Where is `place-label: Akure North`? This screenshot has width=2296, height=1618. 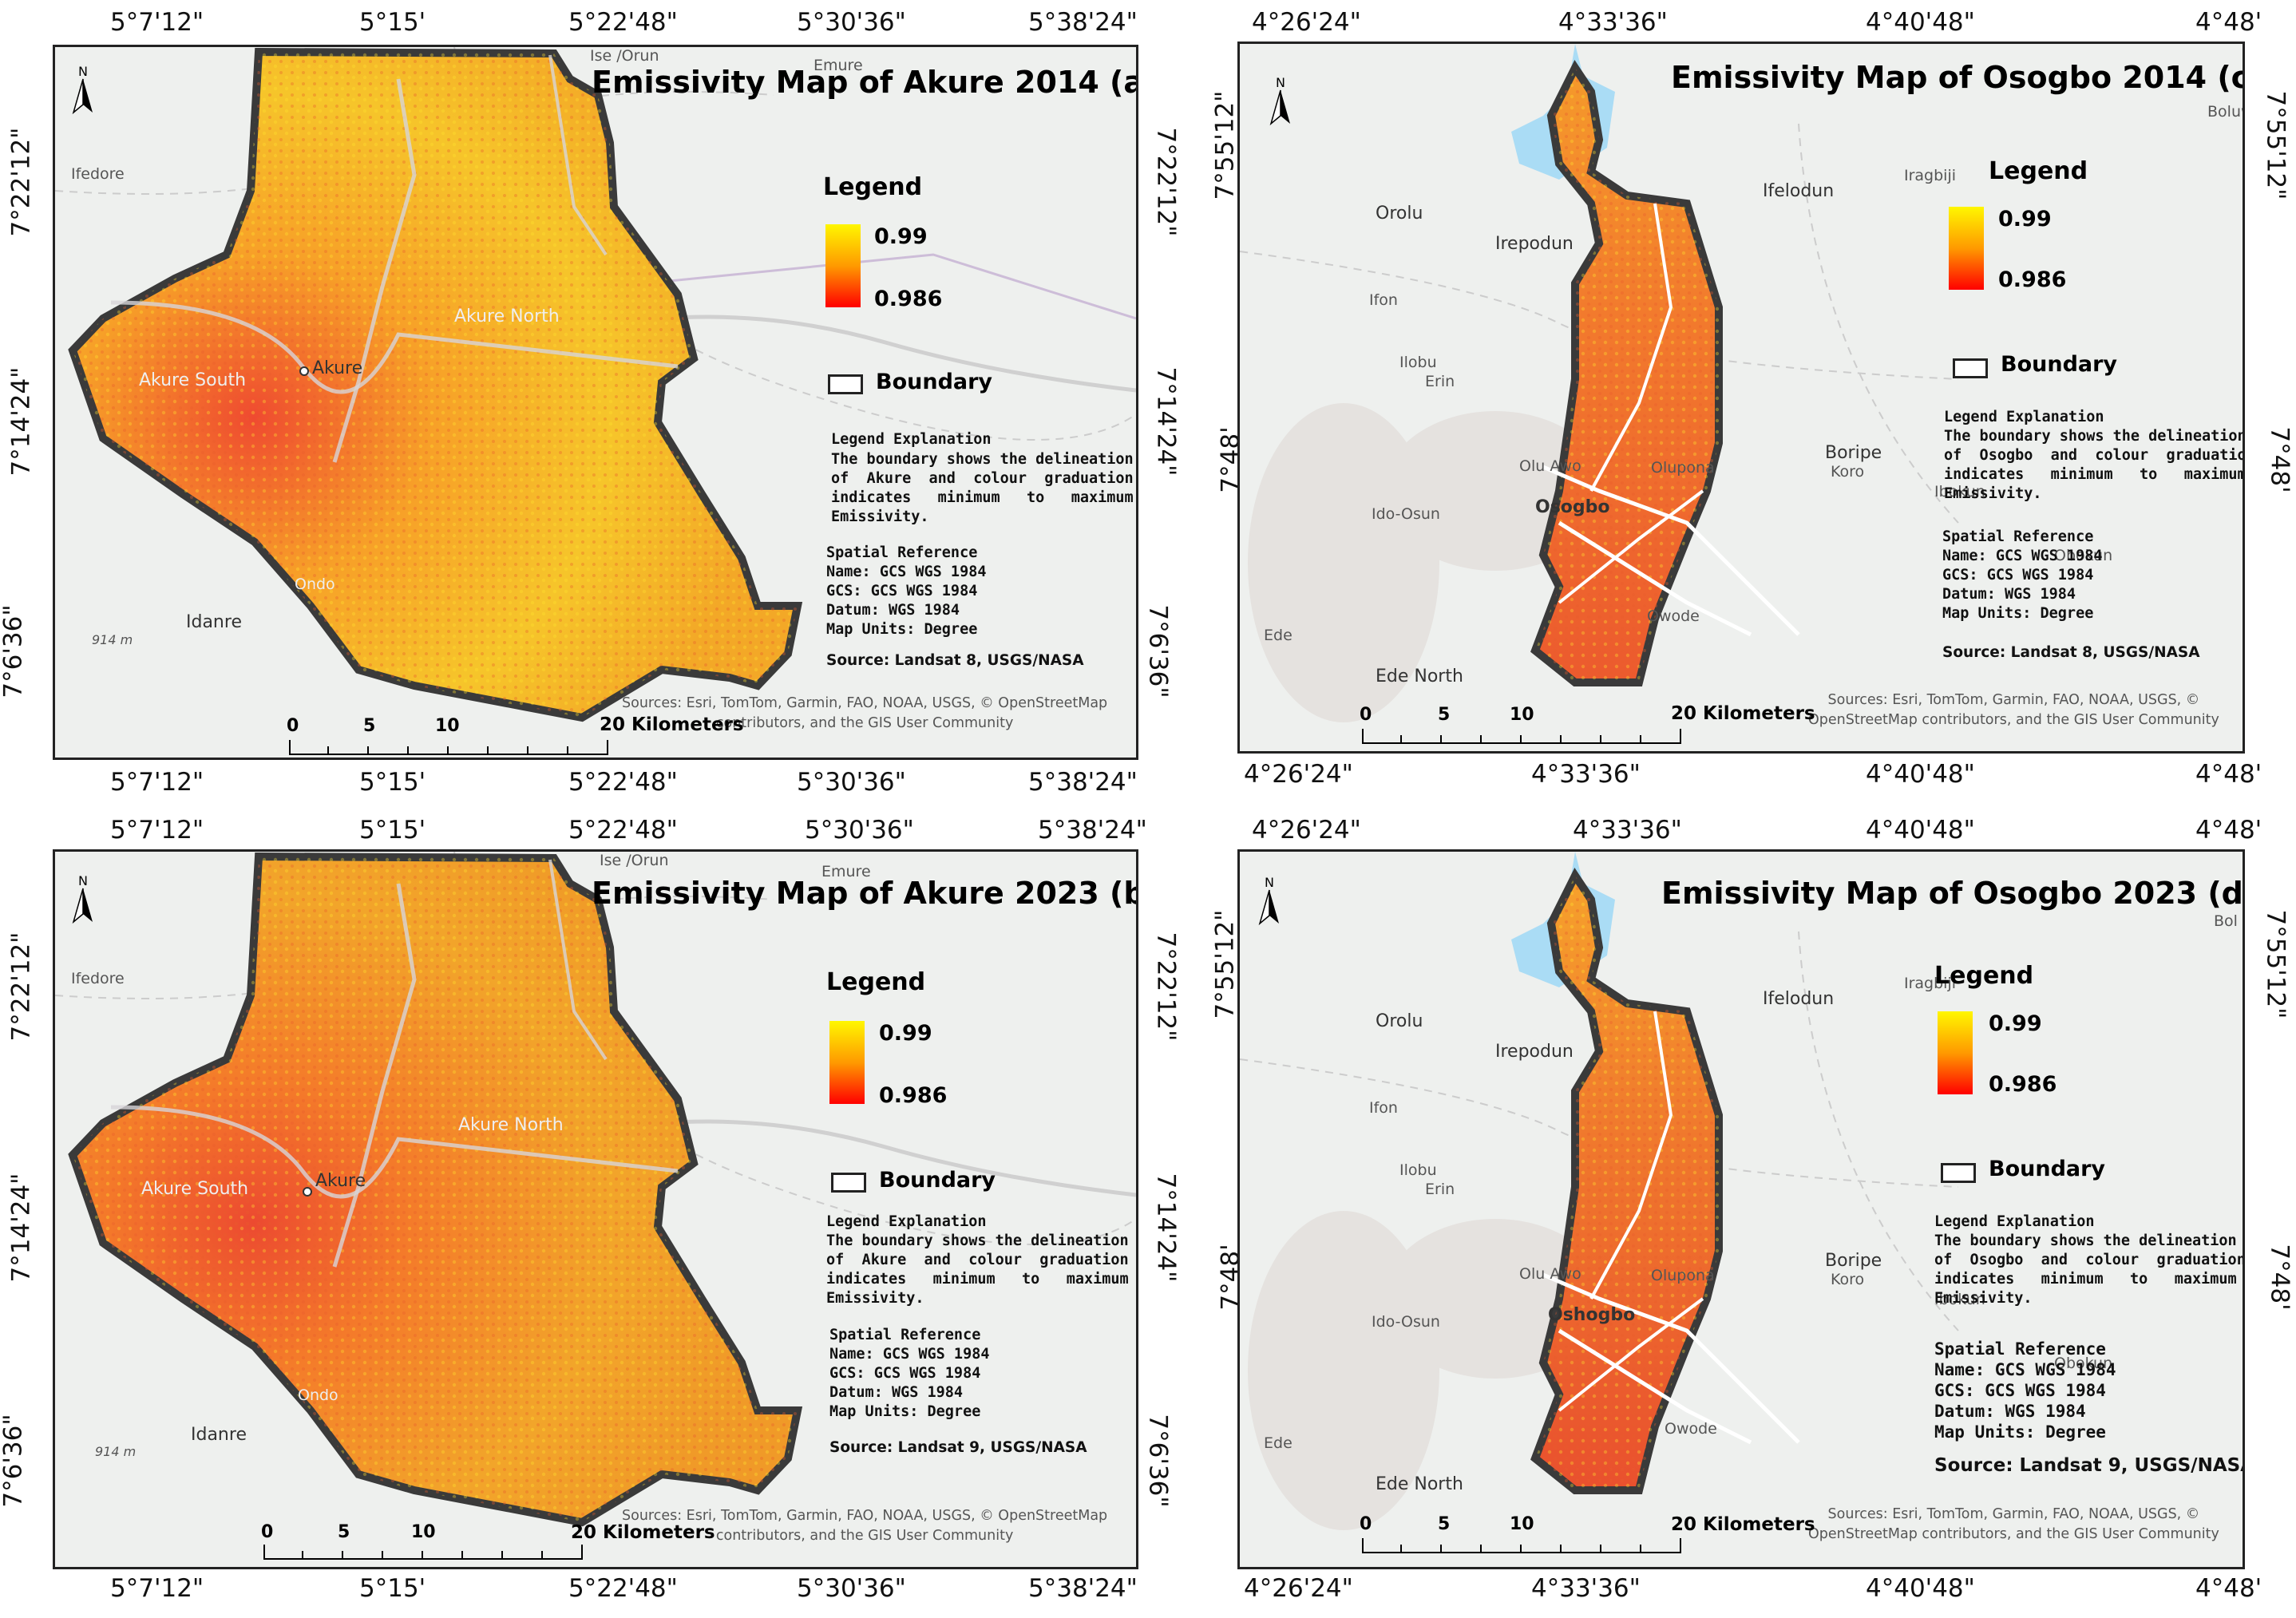 place-label: Akure North is located at coordinates (511, 1125).